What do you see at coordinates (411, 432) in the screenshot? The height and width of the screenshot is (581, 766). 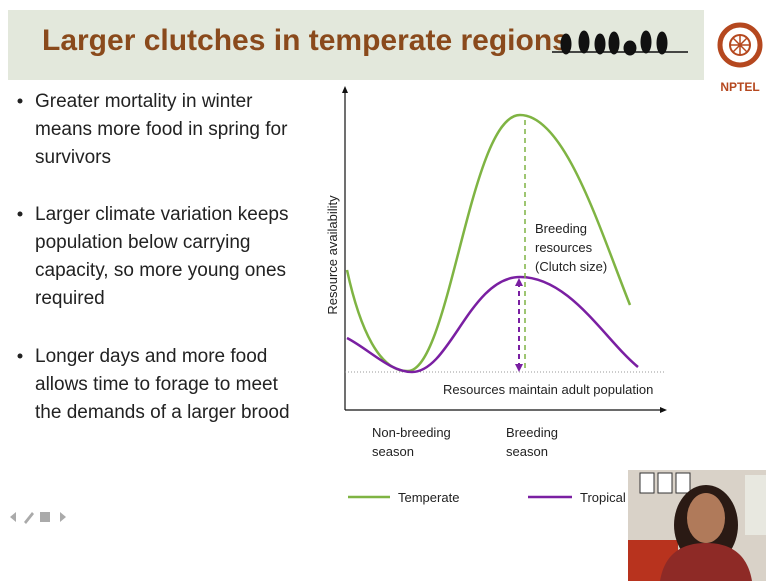 I see `x-label: Non-breeding` at bounding box center [411, 432].